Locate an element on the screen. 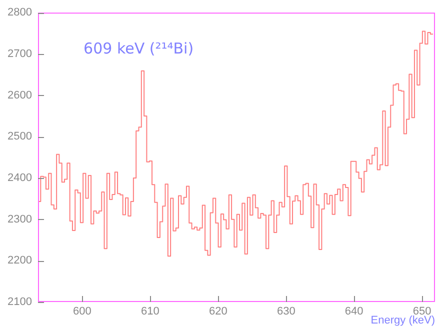 This screenshot has width=436, height=327. x-tick-label: 610 is located at coordinates (150, 312).